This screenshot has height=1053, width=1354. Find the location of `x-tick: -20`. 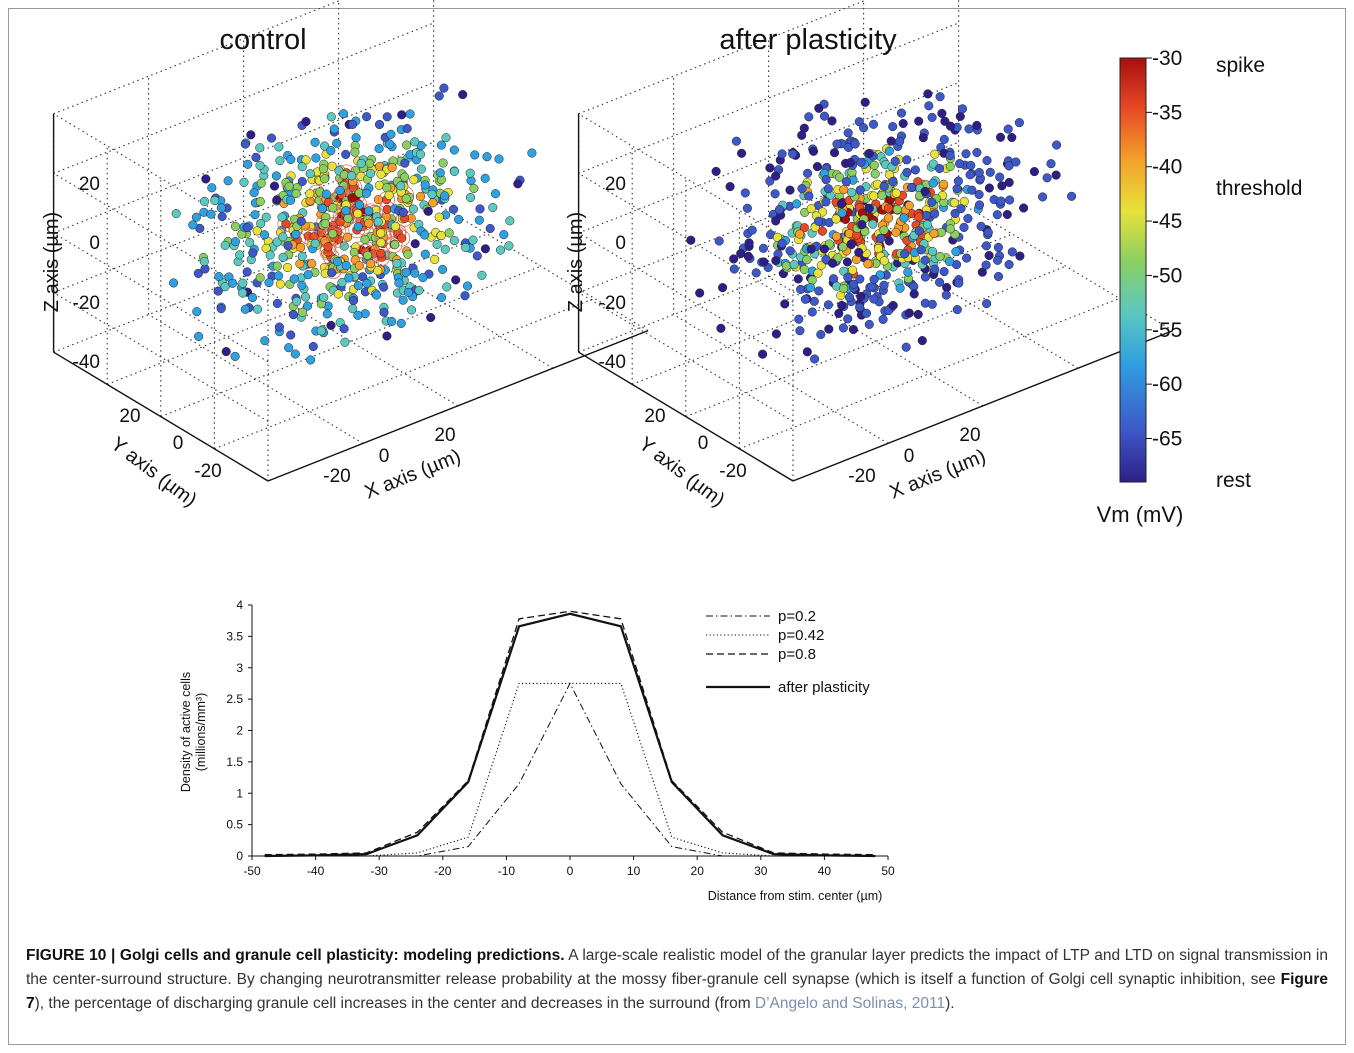

x-tick: -20 is located at coordinates (861, 476).